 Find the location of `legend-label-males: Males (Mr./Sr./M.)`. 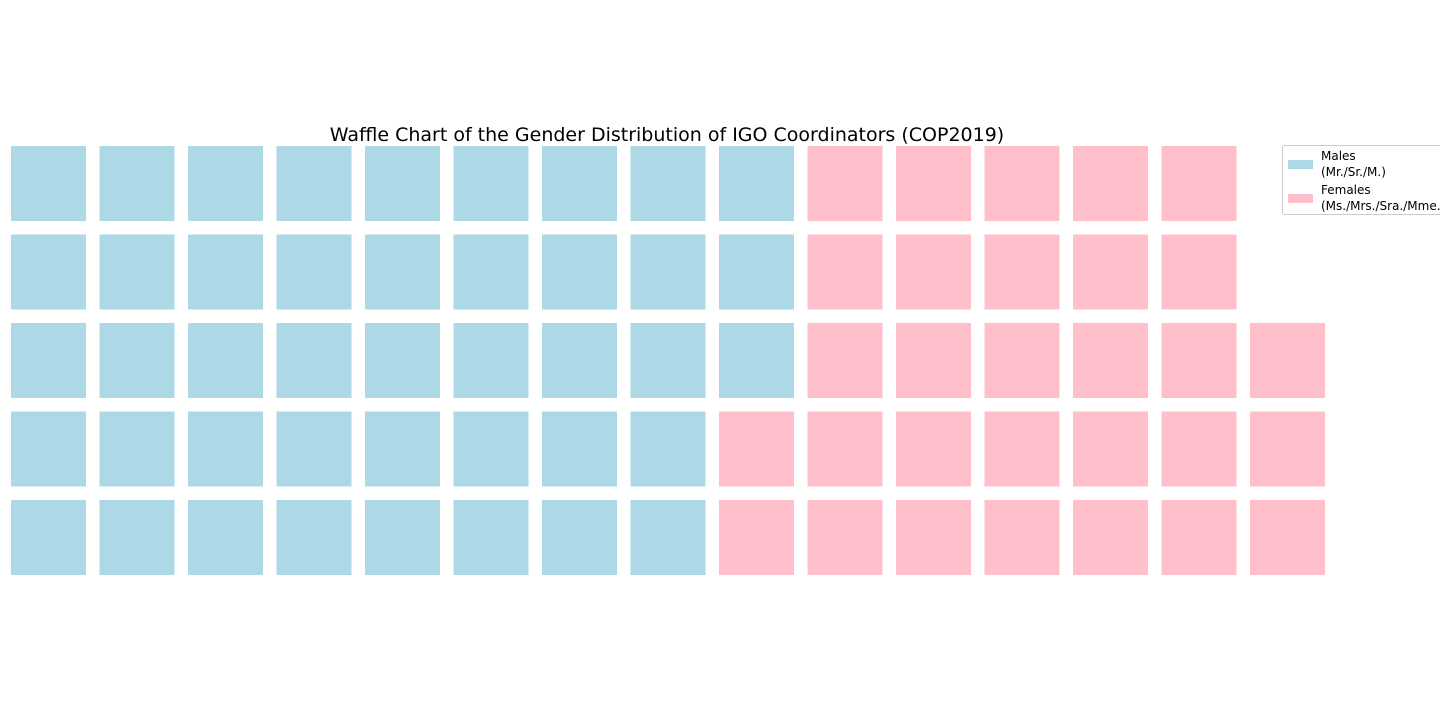

legend-label-males: Males (Mr./Sr./M.) is located at coordinates (1353, 164).